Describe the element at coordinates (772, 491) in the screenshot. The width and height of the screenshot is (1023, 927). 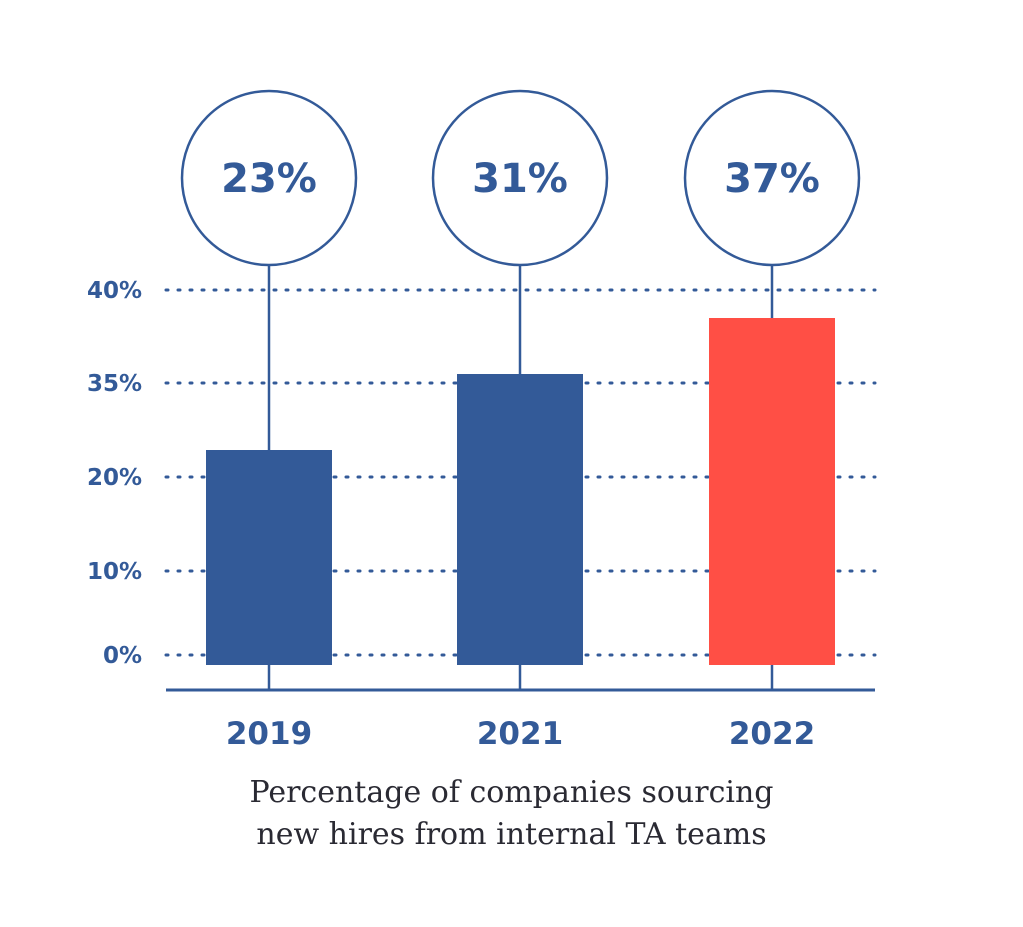
I see `bar-2022` at that location.